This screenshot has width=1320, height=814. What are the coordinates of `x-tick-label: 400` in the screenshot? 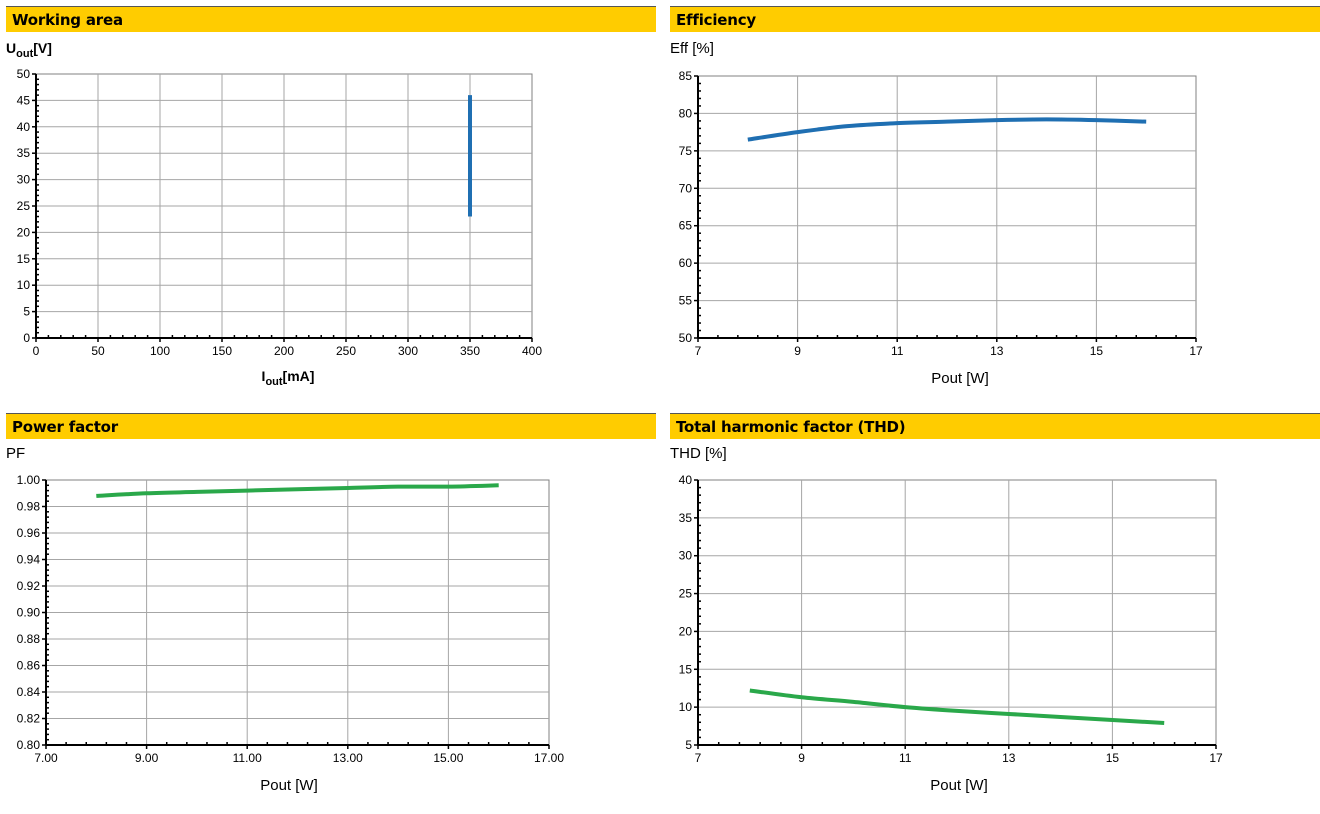 It's located at (532, 351).